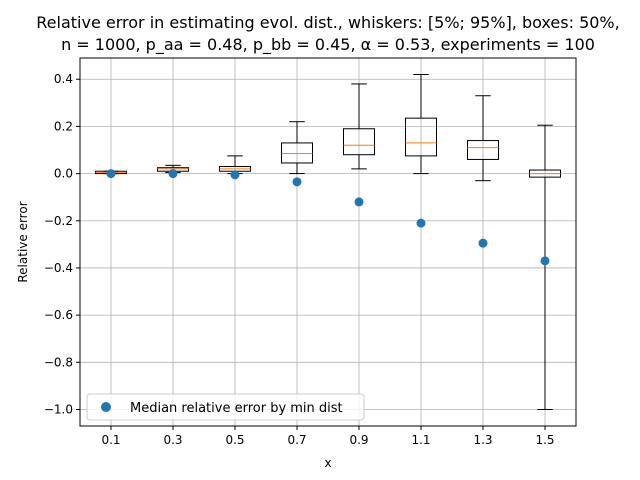 Image resolution: width=640 pixels, height=480 pixels. Describe the element at coordinates (63, 174) in the screenshot. I see `y-tick-label: 0.0` at that location.